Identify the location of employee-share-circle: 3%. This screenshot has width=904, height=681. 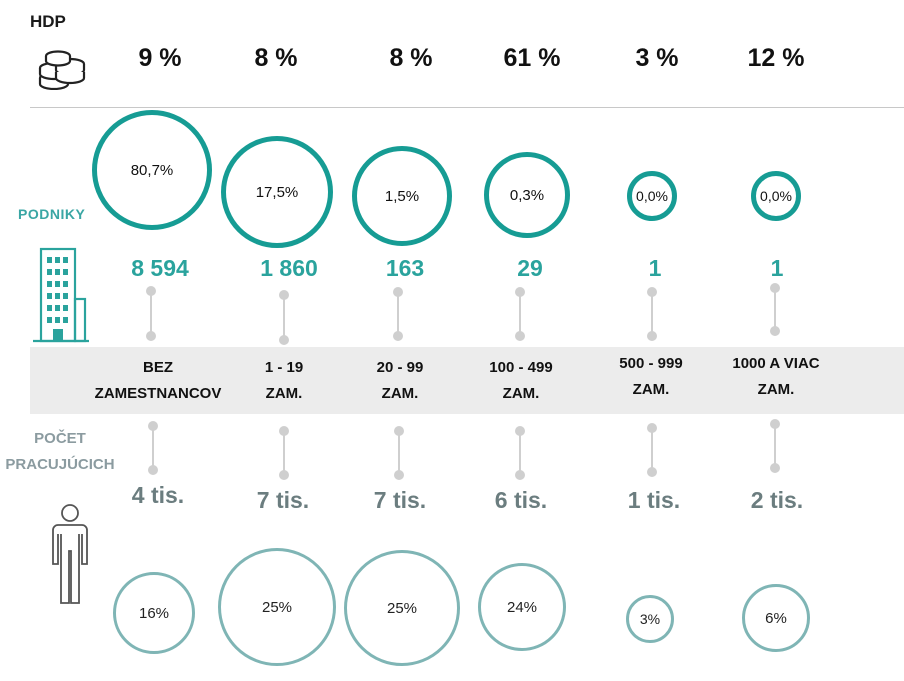
(650, 619).